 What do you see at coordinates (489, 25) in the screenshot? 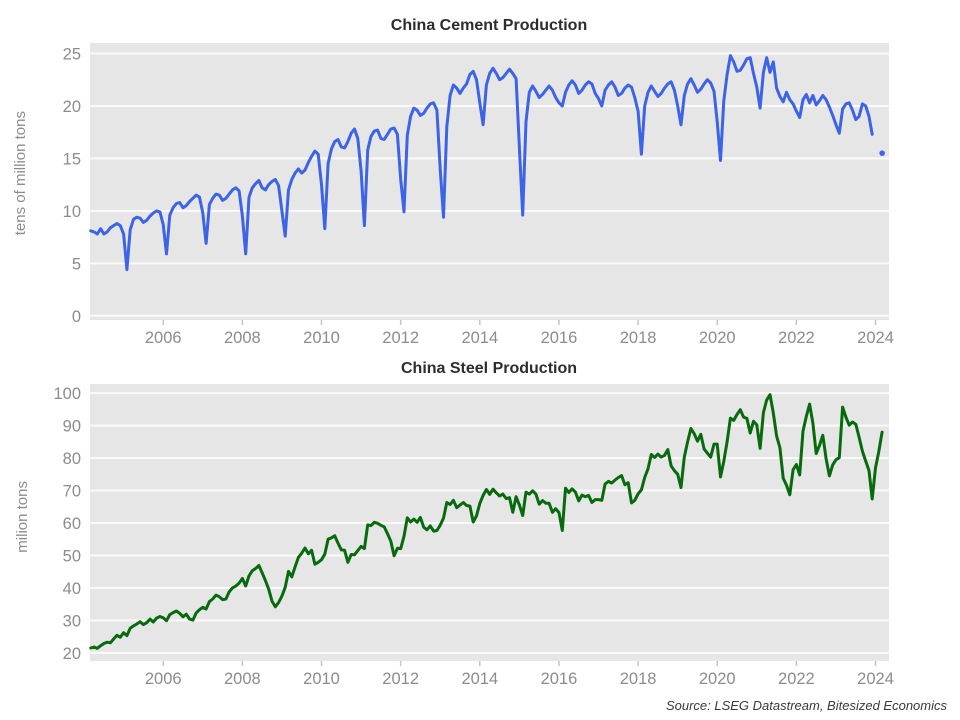
I see `cement-chart-title: China Cement Production` at bounding box center [489, 25].